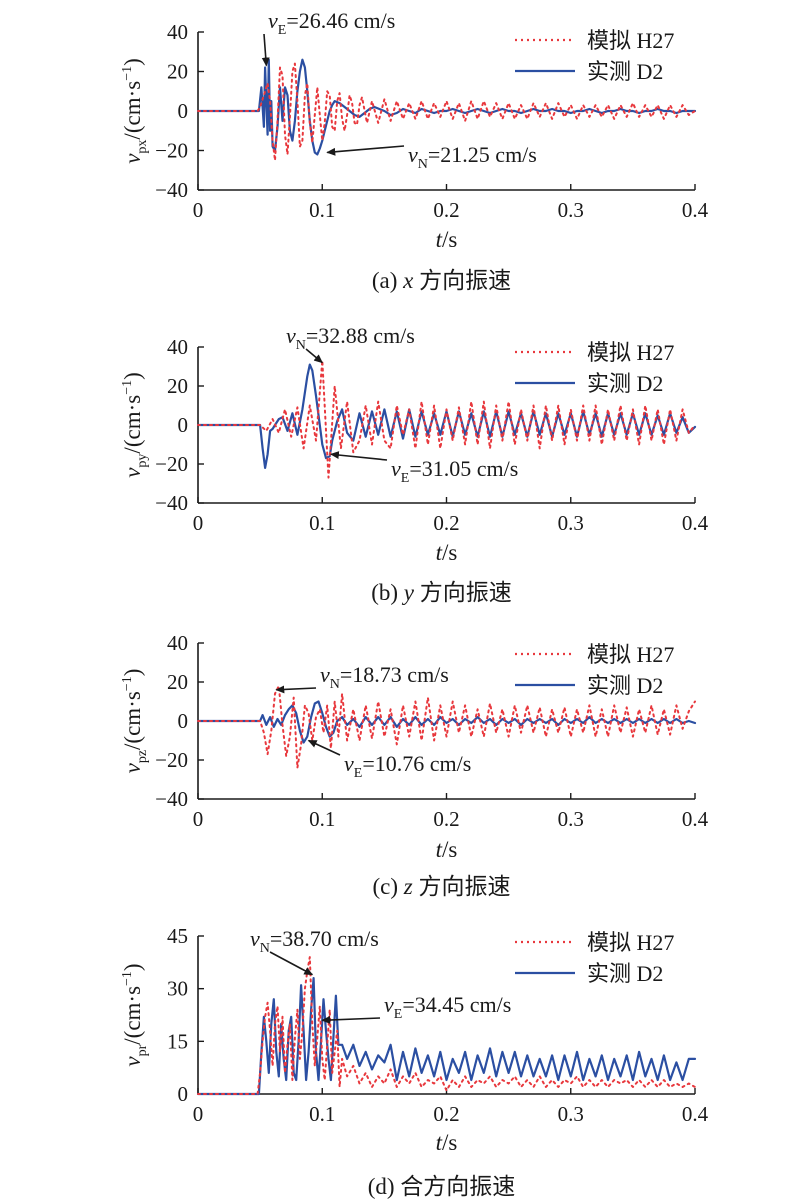  Describe the element at coordinates (441, 592) in the screenshot. I see `panel-caption: (b) y 方向振速` at that location.